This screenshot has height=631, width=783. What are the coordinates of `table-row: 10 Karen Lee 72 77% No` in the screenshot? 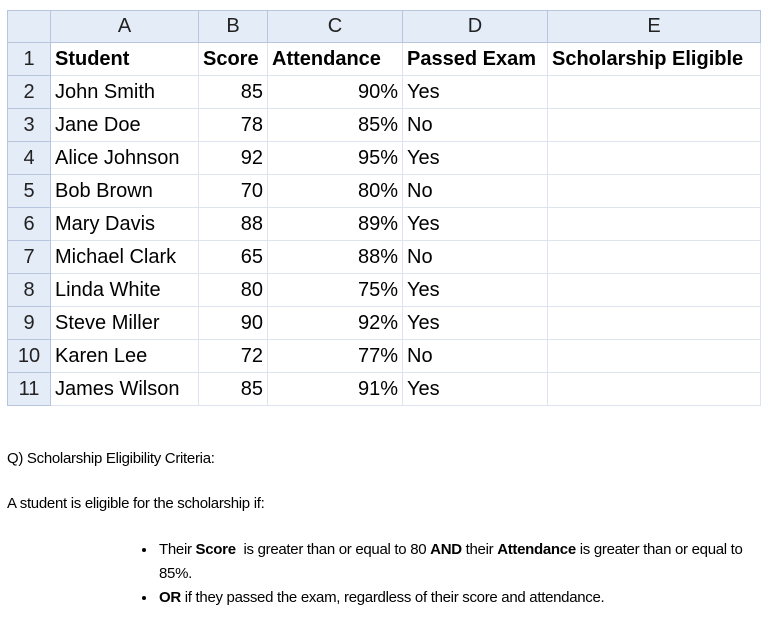 It's located at (384, 356).